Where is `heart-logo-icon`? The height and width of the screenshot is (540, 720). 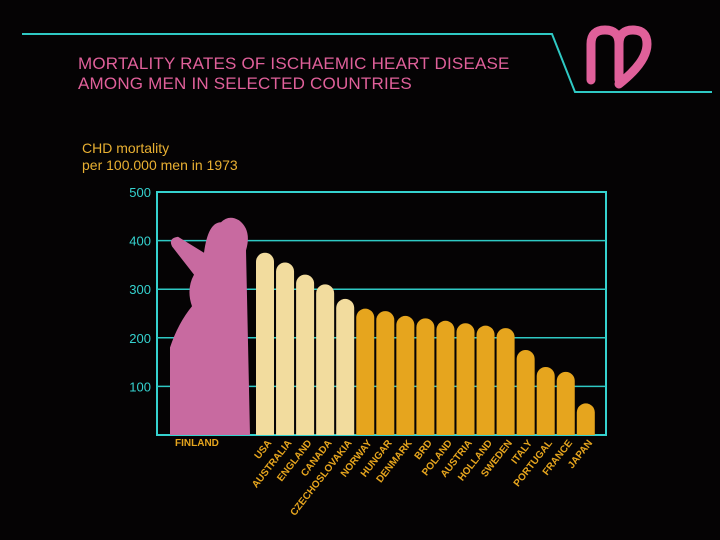 heart-logo-icon is located at coordinates (619, 57).